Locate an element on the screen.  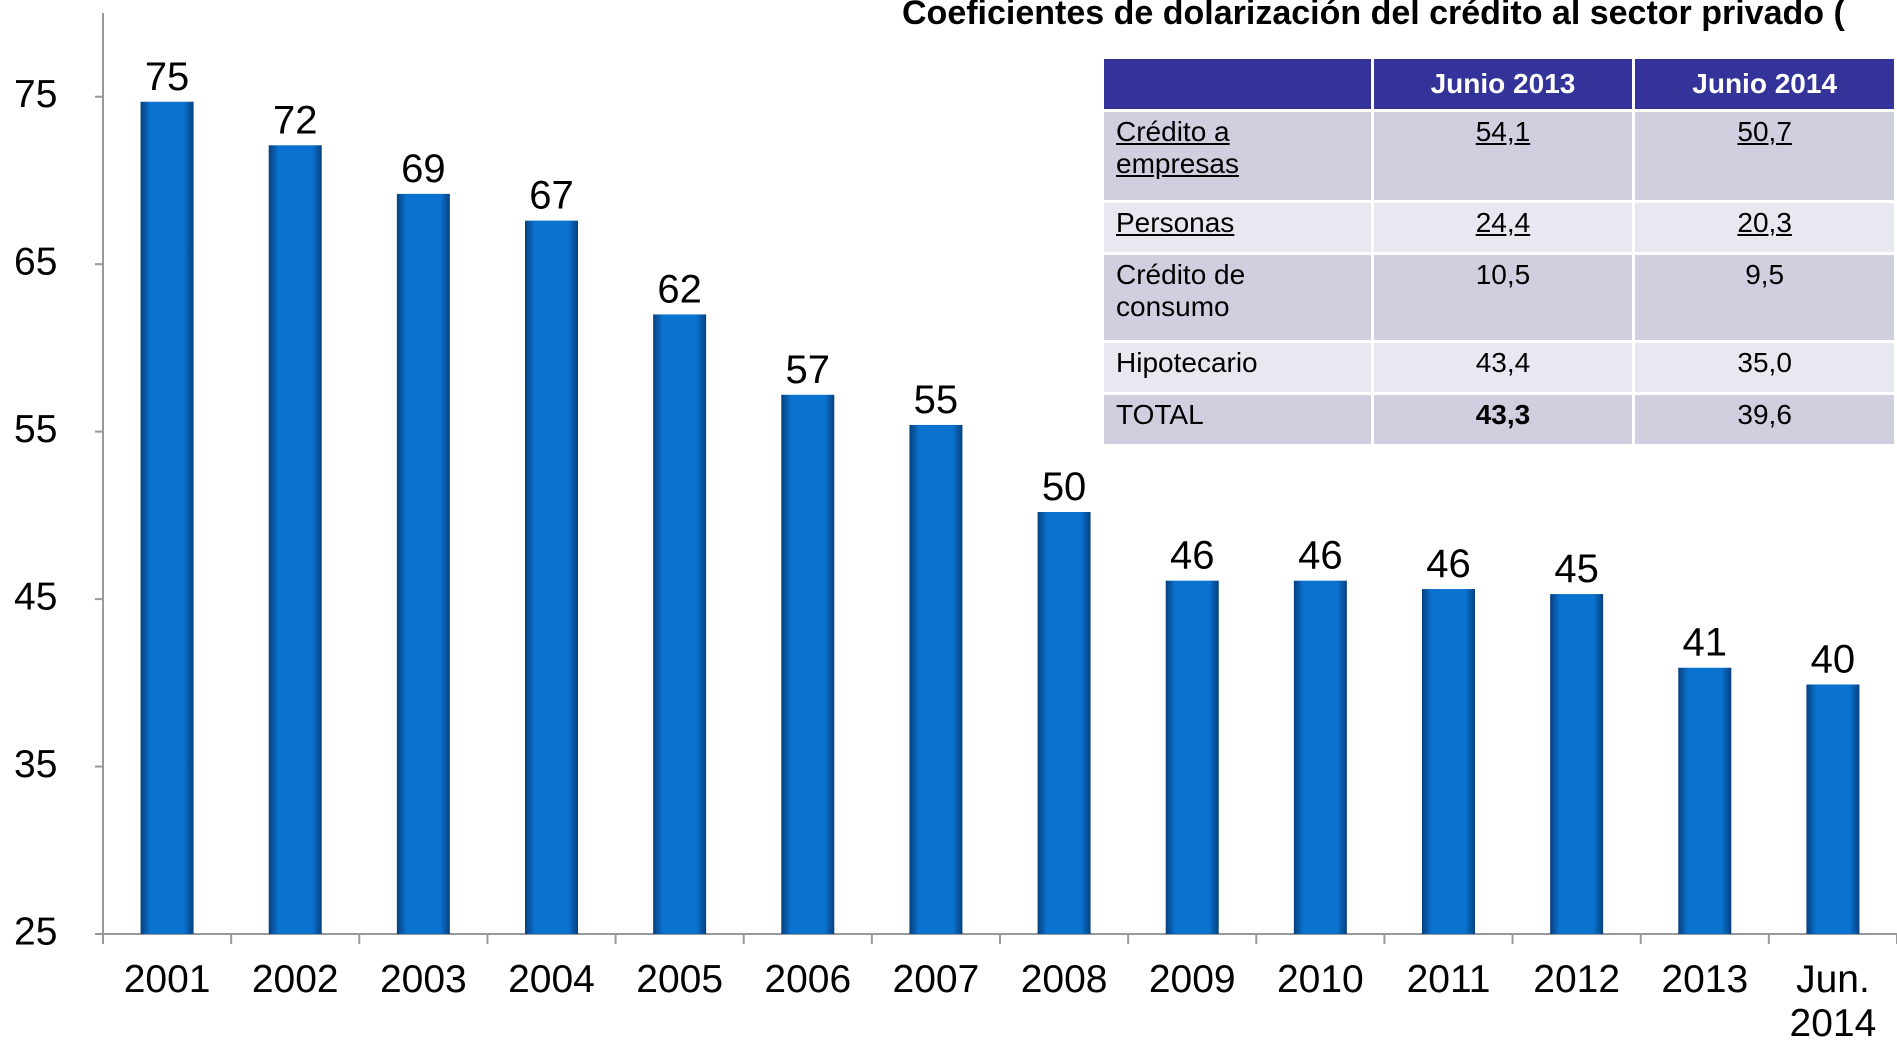
table-cell: Crédito a empresas is located at coordinates (1237, 156).